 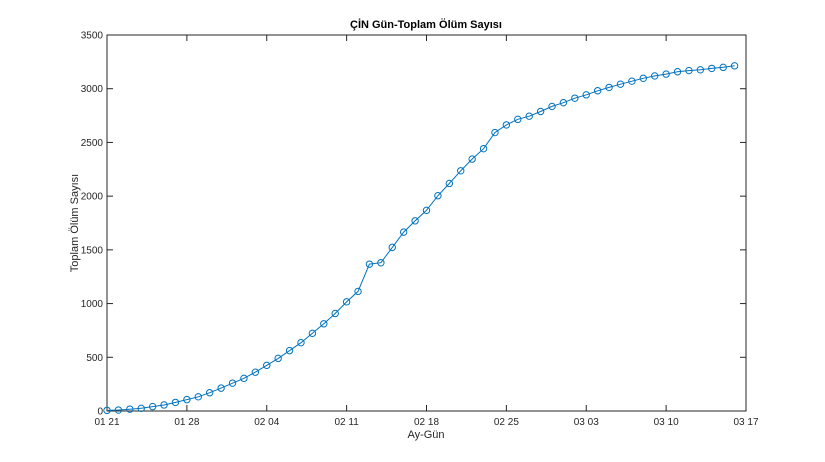 What do you see at coordinates (346, 422) in the screenshot?
I see `x-tick-label: 02 11` at bounding box center [346, 422].